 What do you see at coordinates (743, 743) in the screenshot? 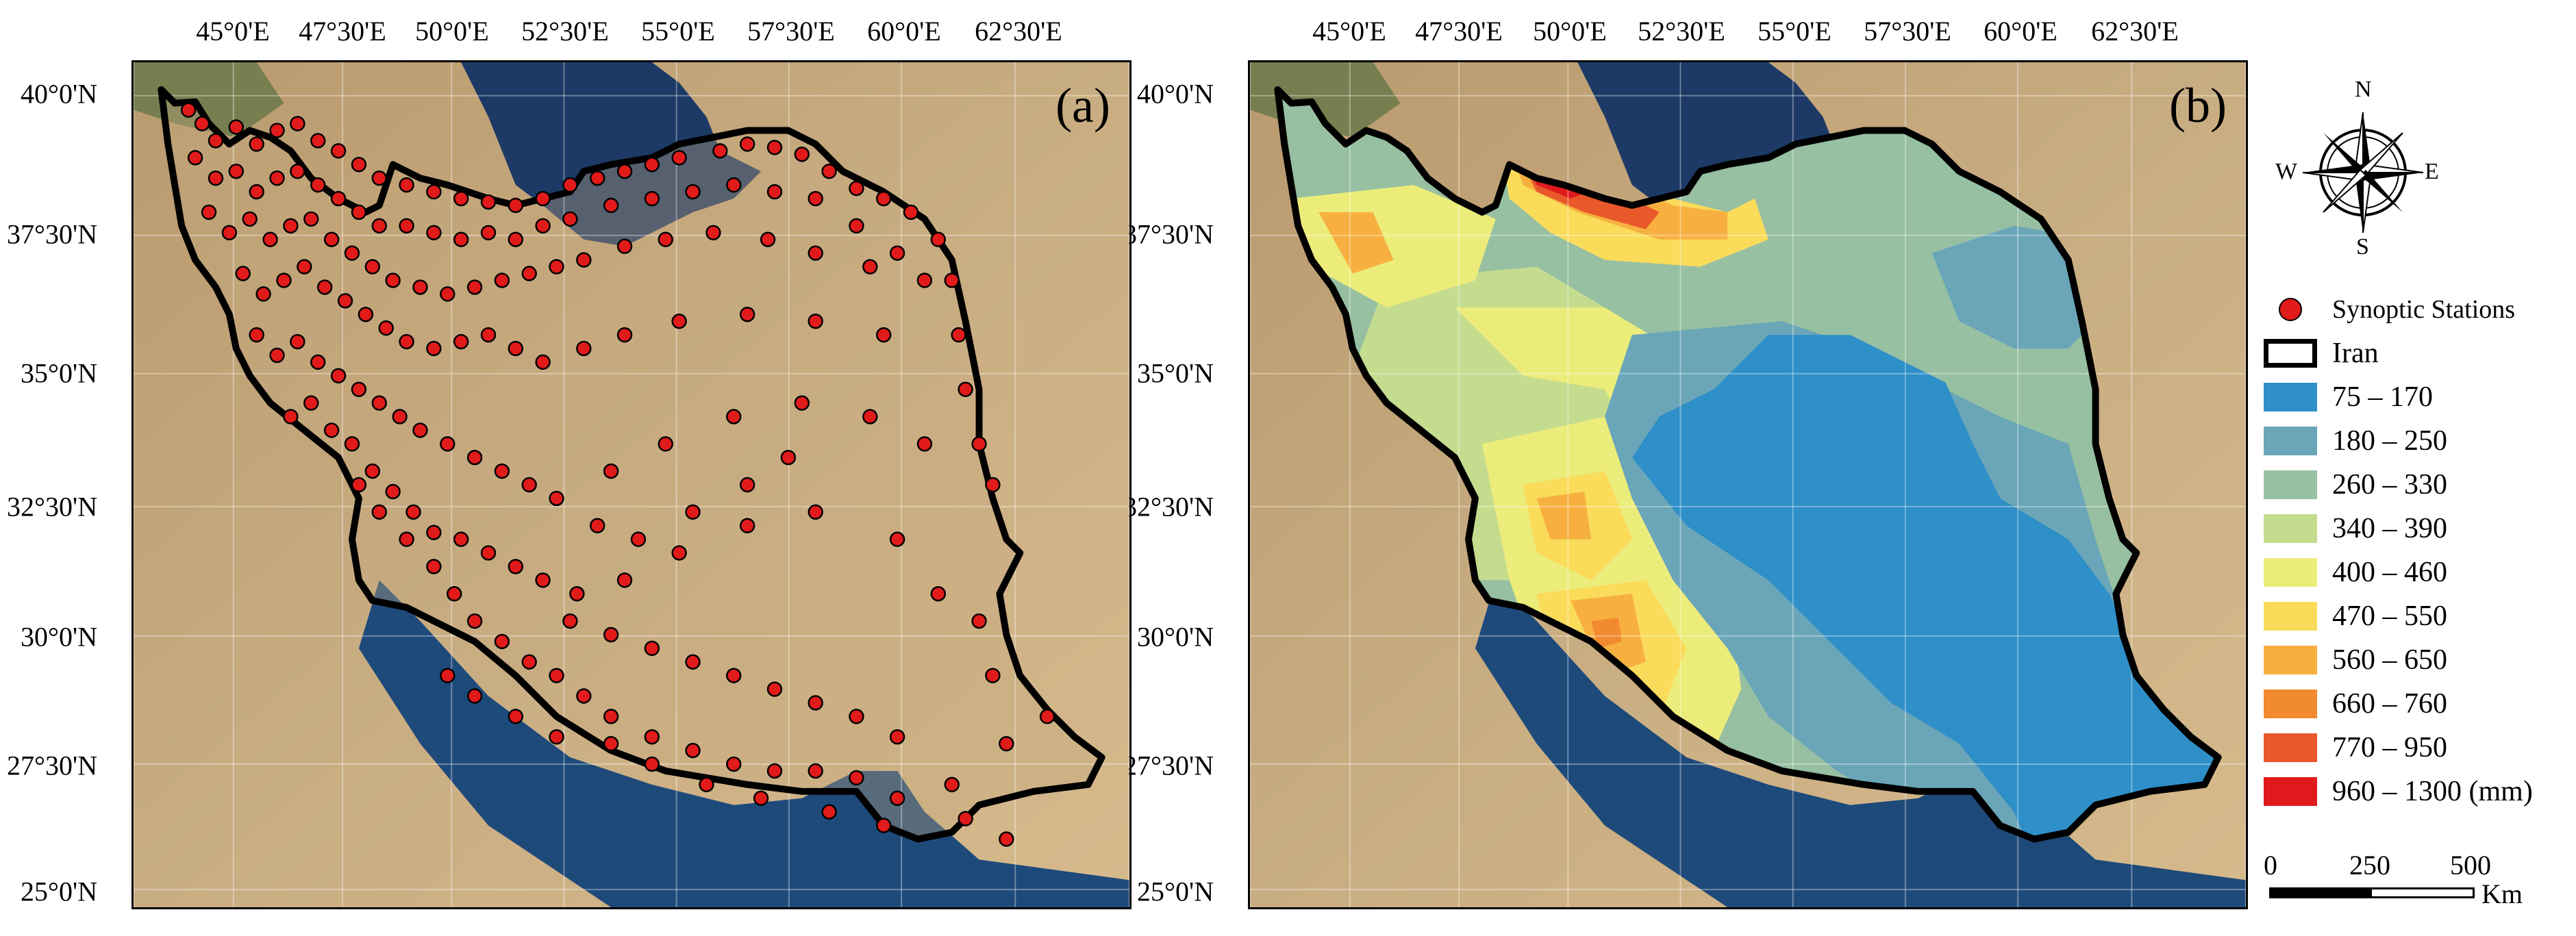
I see `persian-gulf` at bounding box center [743, 743].